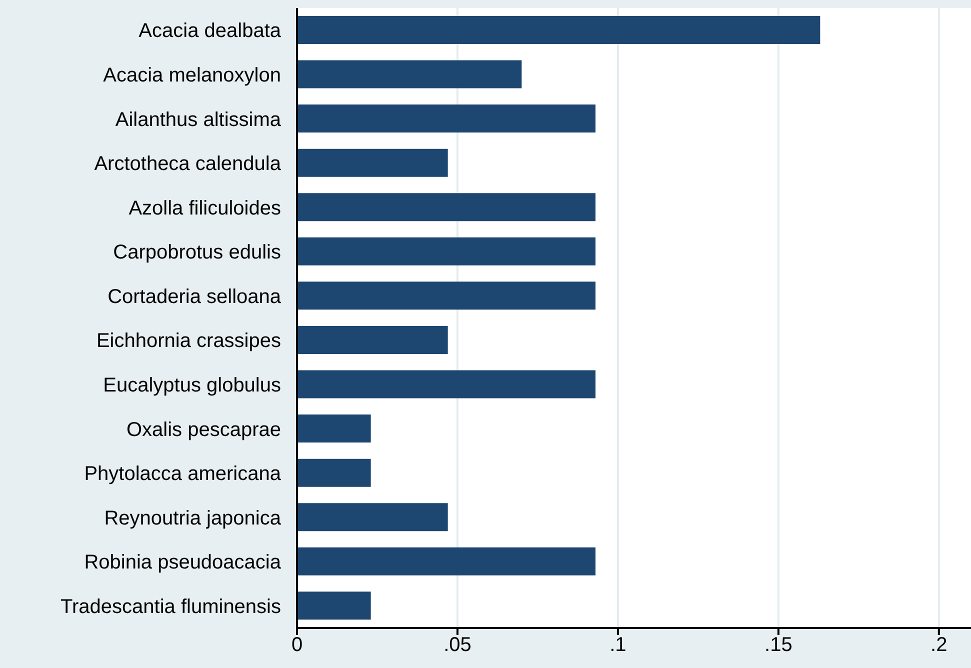 The width and height of the screenshot is (971, 668). Describe the element at coordinates (170, 607) in the screenshot. I see `y-tick-label: Tradescantia fluminensis` at that location.